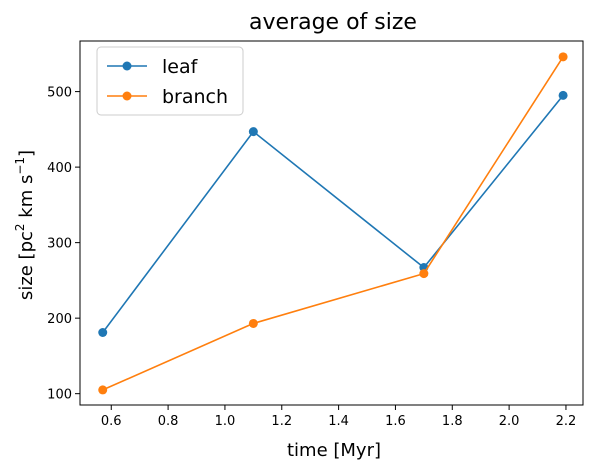 The image size is (592, 470). I want to click on x-tick-label: 1.4, so click(338, 421).